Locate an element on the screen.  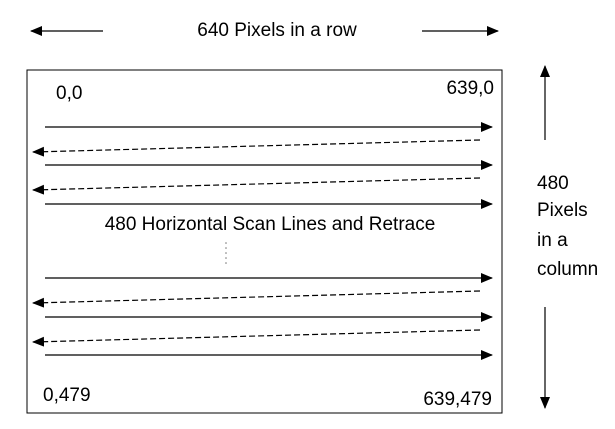
continuation-dots is located at coordinates (226, 253).